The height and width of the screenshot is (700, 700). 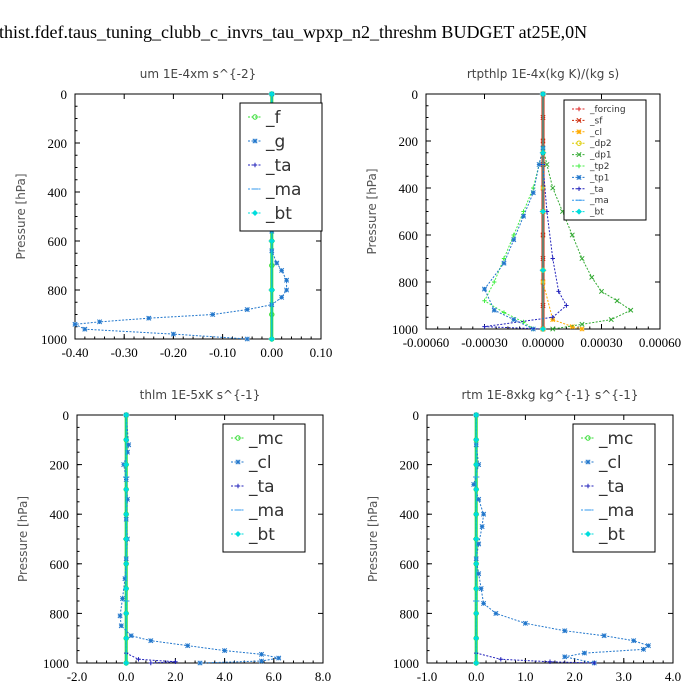 I want to click on panel-title: rtm 1E-8xkg kg^{-1} s^{-1}, so click(x=549, y=395).